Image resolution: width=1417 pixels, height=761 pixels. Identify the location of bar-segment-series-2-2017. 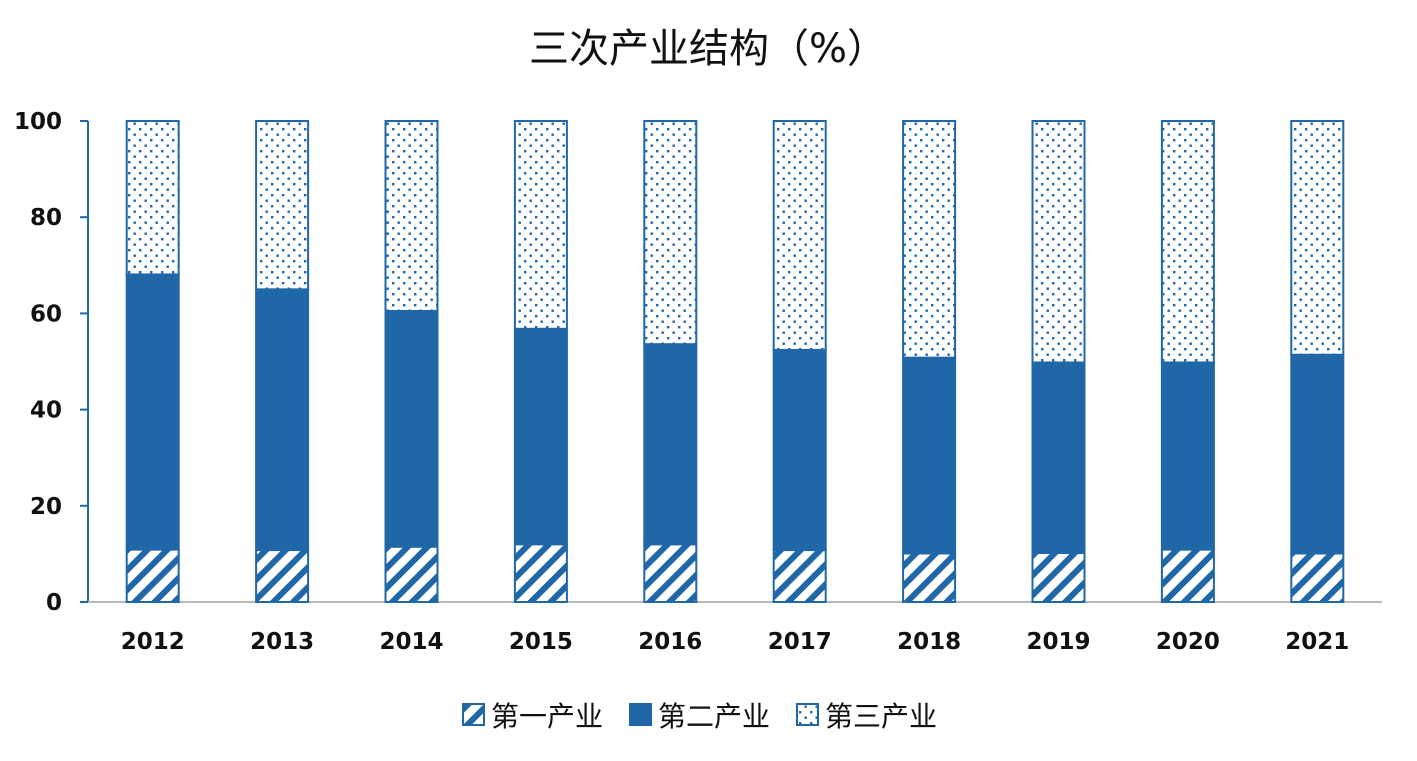
(799, 450).